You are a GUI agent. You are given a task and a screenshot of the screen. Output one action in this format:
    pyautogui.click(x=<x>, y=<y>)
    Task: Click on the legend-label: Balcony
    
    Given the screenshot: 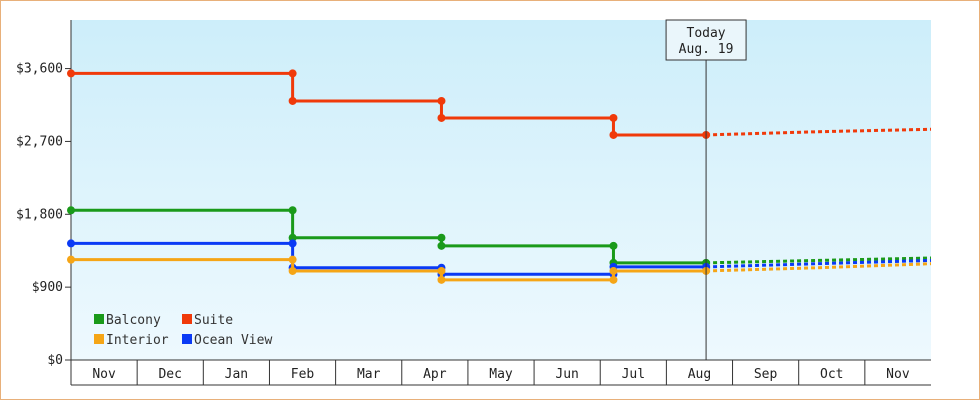 What is the action you would take?
    pyautogui.click(x=133, y=320)
    